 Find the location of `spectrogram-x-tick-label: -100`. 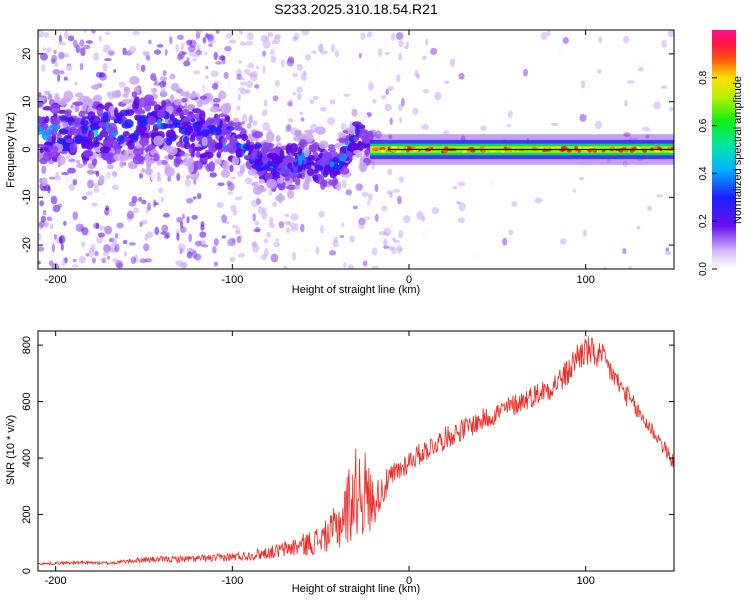

spectrogram-x-tick-label: -100 is located at coordinates (232, 280).